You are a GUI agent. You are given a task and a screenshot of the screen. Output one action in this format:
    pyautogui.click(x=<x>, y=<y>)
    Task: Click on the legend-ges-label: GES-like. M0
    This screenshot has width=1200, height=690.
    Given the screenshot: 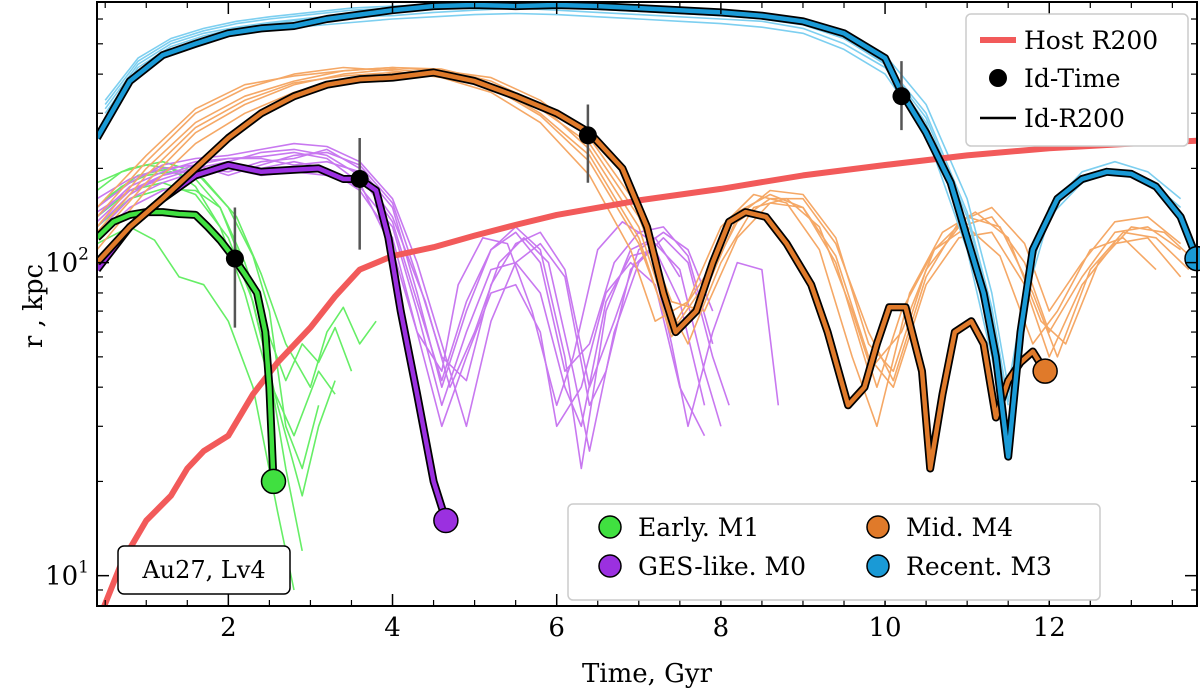 What is the action you would take?
    pyautogui.click(x=722, y=566)
    